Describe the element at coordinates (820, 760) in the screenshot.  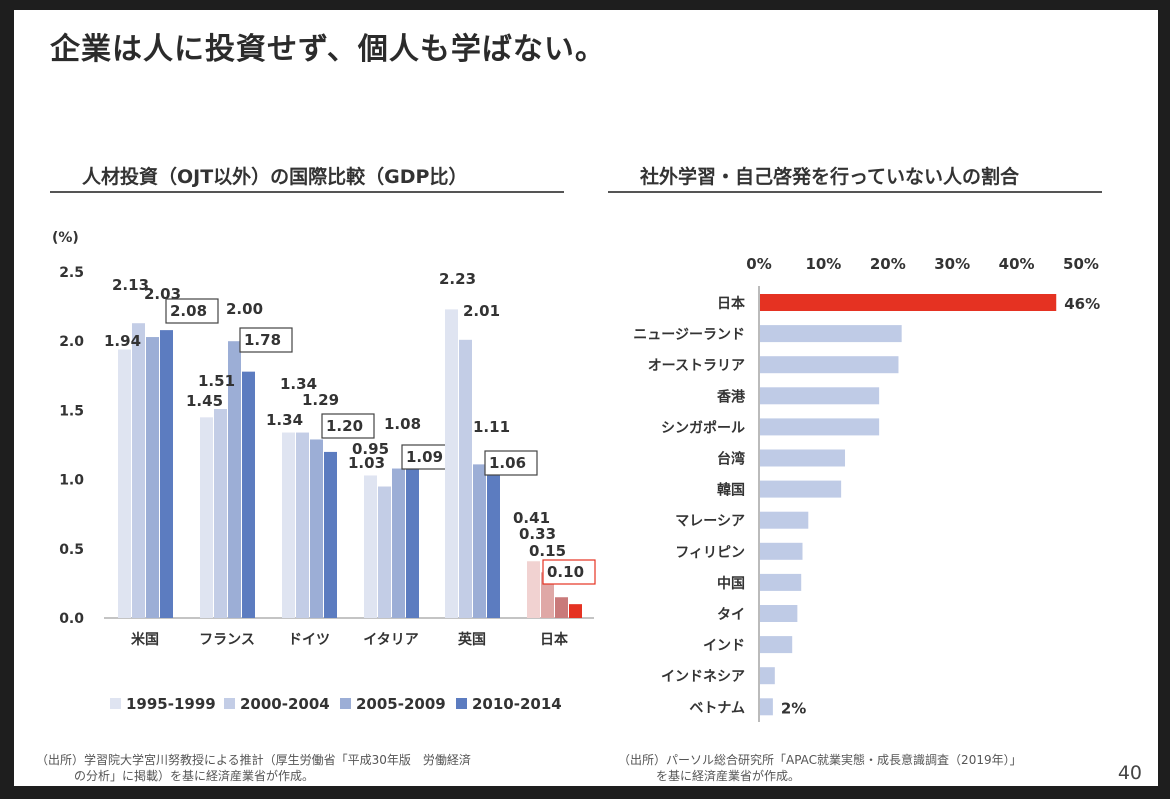
I see `source-right-line1: （出所）パーソル総合研究所「APAC就業実態・成長意識調査（2019年）」` at that location.